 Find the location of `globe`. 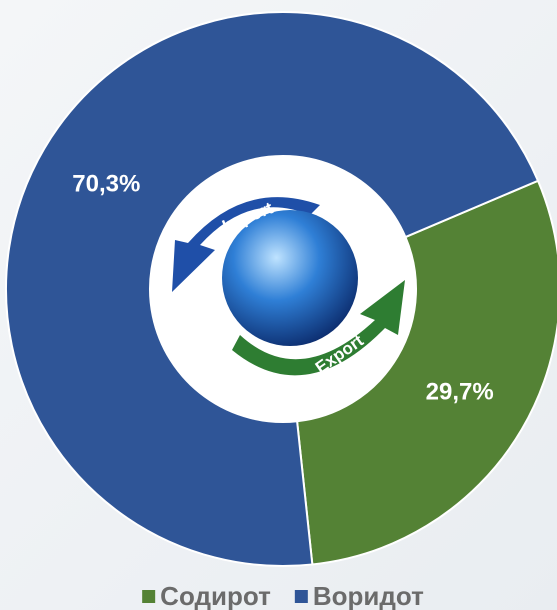

globe is located at coordinates (290, 278).